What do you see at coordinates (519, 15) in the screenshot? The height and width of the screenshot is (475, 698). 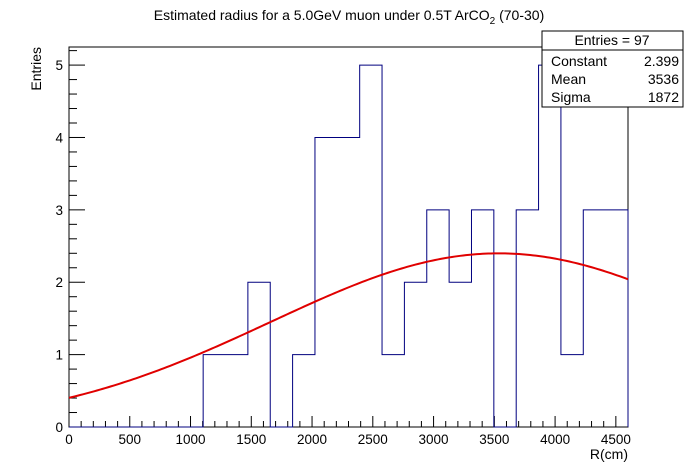 I see `chart-title-suffix: (70-30)` at bounding box center [519, 15].